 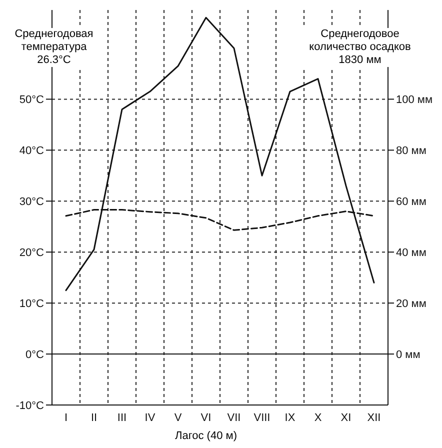 What do you see at coordinates (35, 354) in the screenshot?
I see `y-tick-label: 0°C` at bounding box center [35, 354].